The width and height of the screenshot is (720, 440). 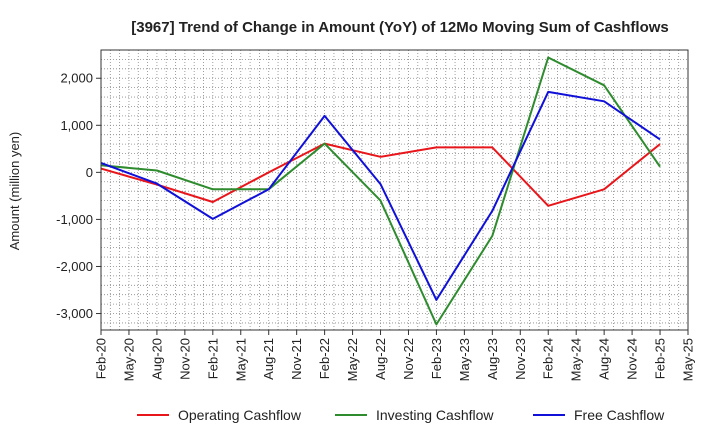 What do you see at coordinates (436, 358) in the screenshot?
I see `x-tick-label: Feb-23` at bounding box center [436, 358].